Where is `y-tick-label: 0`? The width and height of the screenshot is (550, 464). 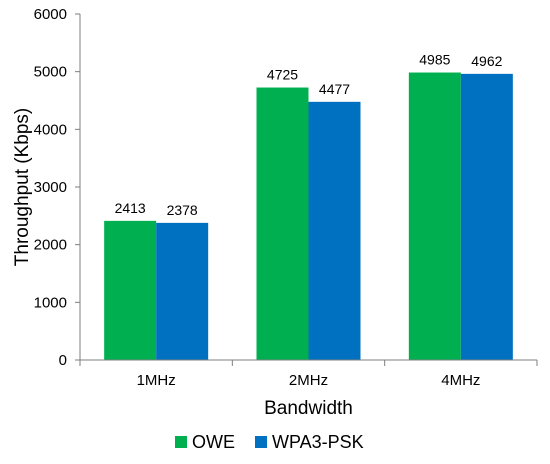 y-tick-label: 0 is located at coordinates (63, 360).